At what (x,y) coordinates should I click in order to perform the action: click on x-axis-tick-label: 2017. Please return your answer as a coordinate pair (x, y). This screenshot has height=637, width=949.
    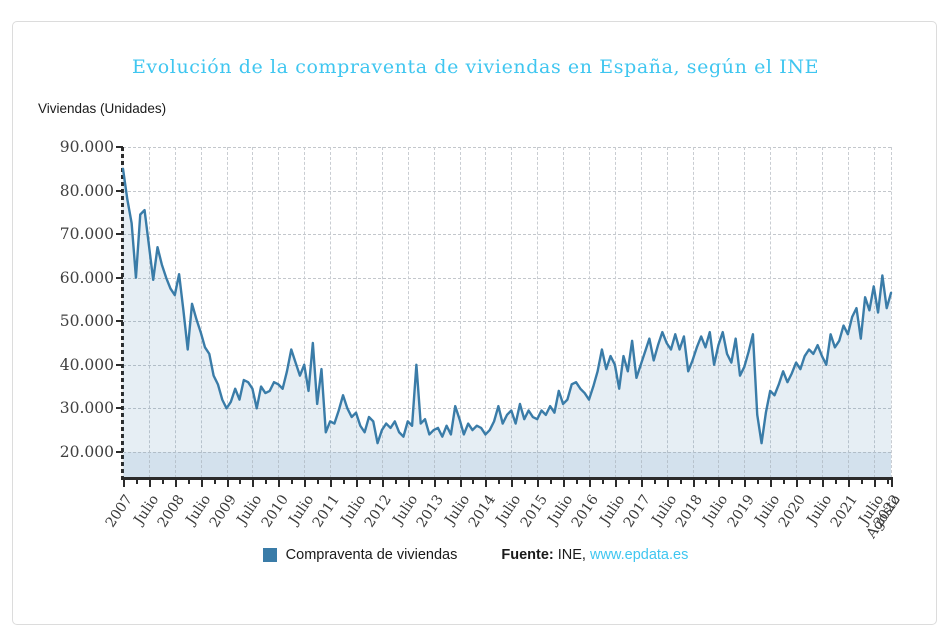
    Looking at the image, I should click on (637, 511).